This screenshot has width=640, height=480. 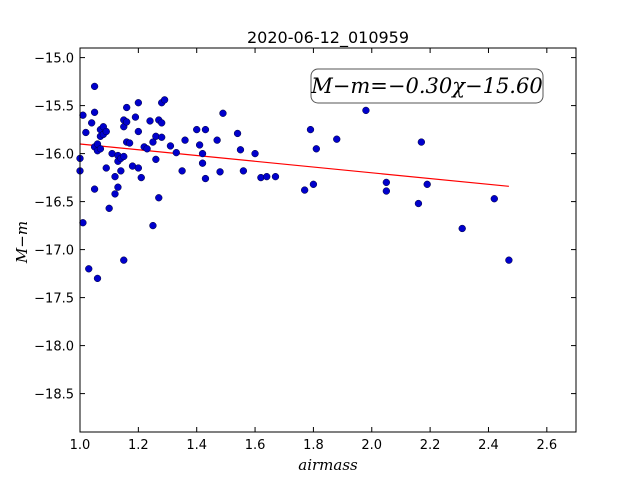 What do you see at coordinates (430, 445) in the screenshot?
I see `x-tick-label: 2.2` at bounding box center [430, 445].